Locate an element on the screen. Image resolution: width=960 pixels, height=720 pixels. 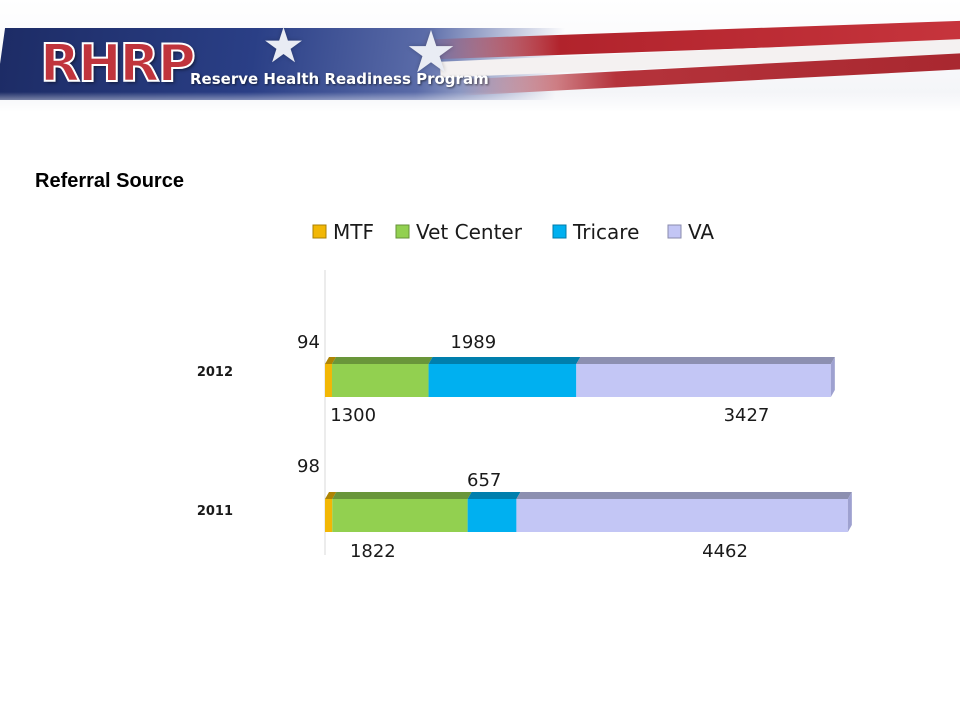
chart-legend: MTF Vet Center Tricare VA is located at coordinates (513, 232).